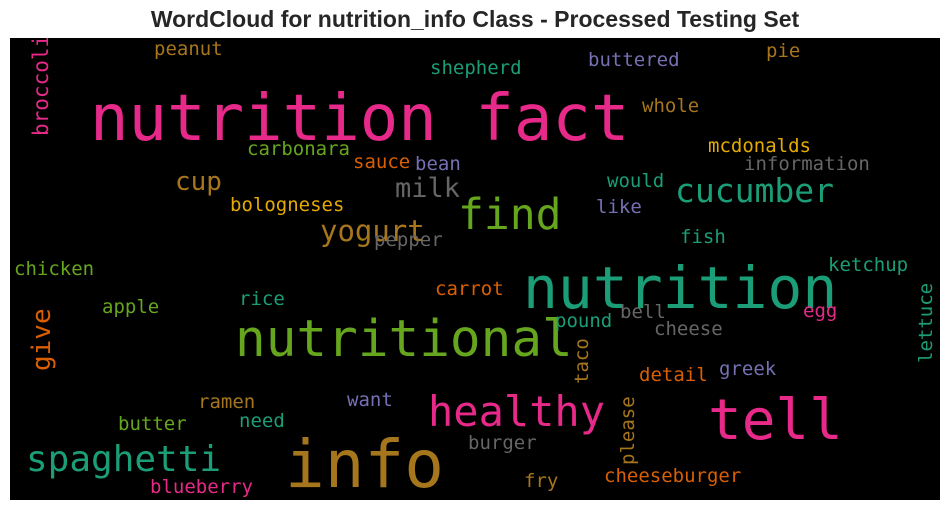 This screenshot has height=511, width=950. Describe the element at coordinates (754, 190) in the screenshot. I see `word-cucumber: cucumber` at that location.